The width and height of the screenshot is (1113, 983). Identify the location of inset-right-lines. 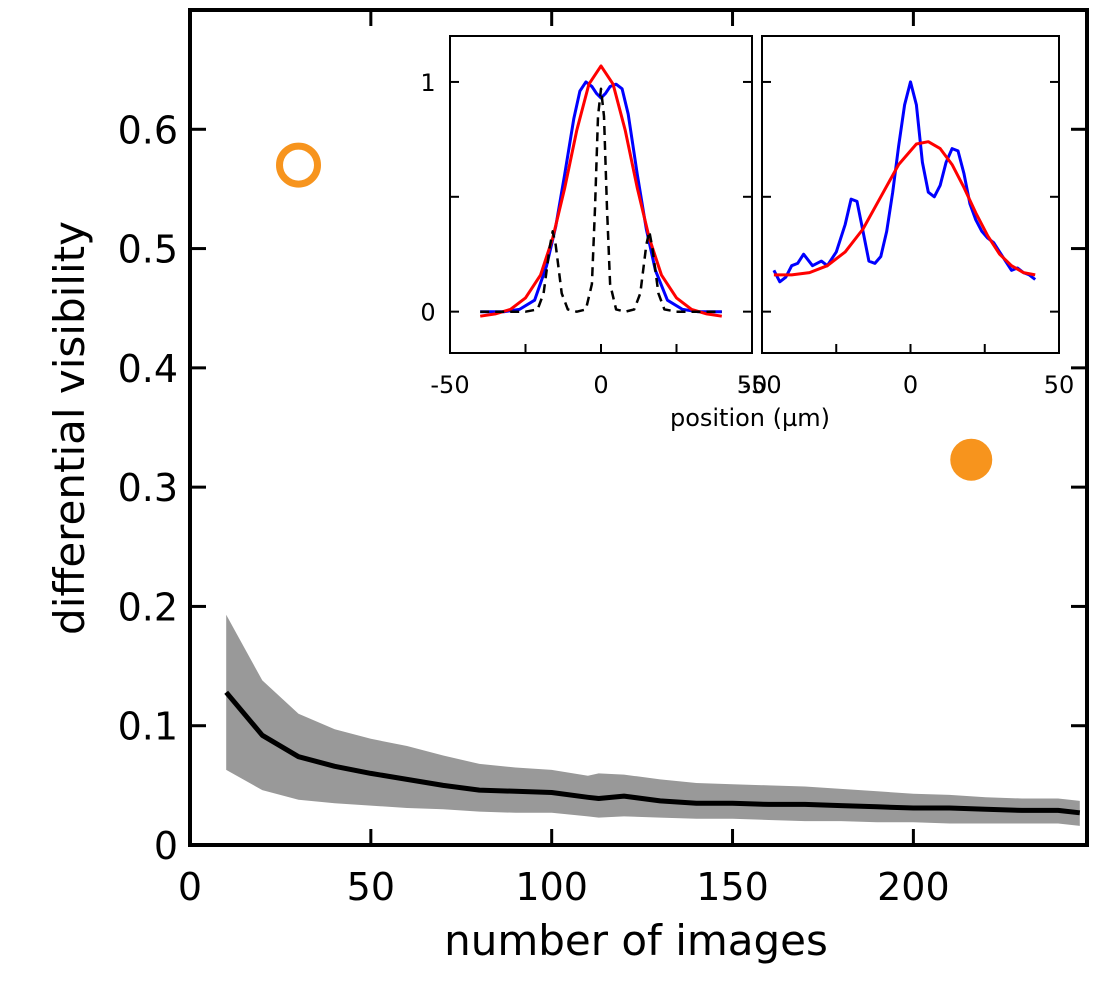
(904, 182).